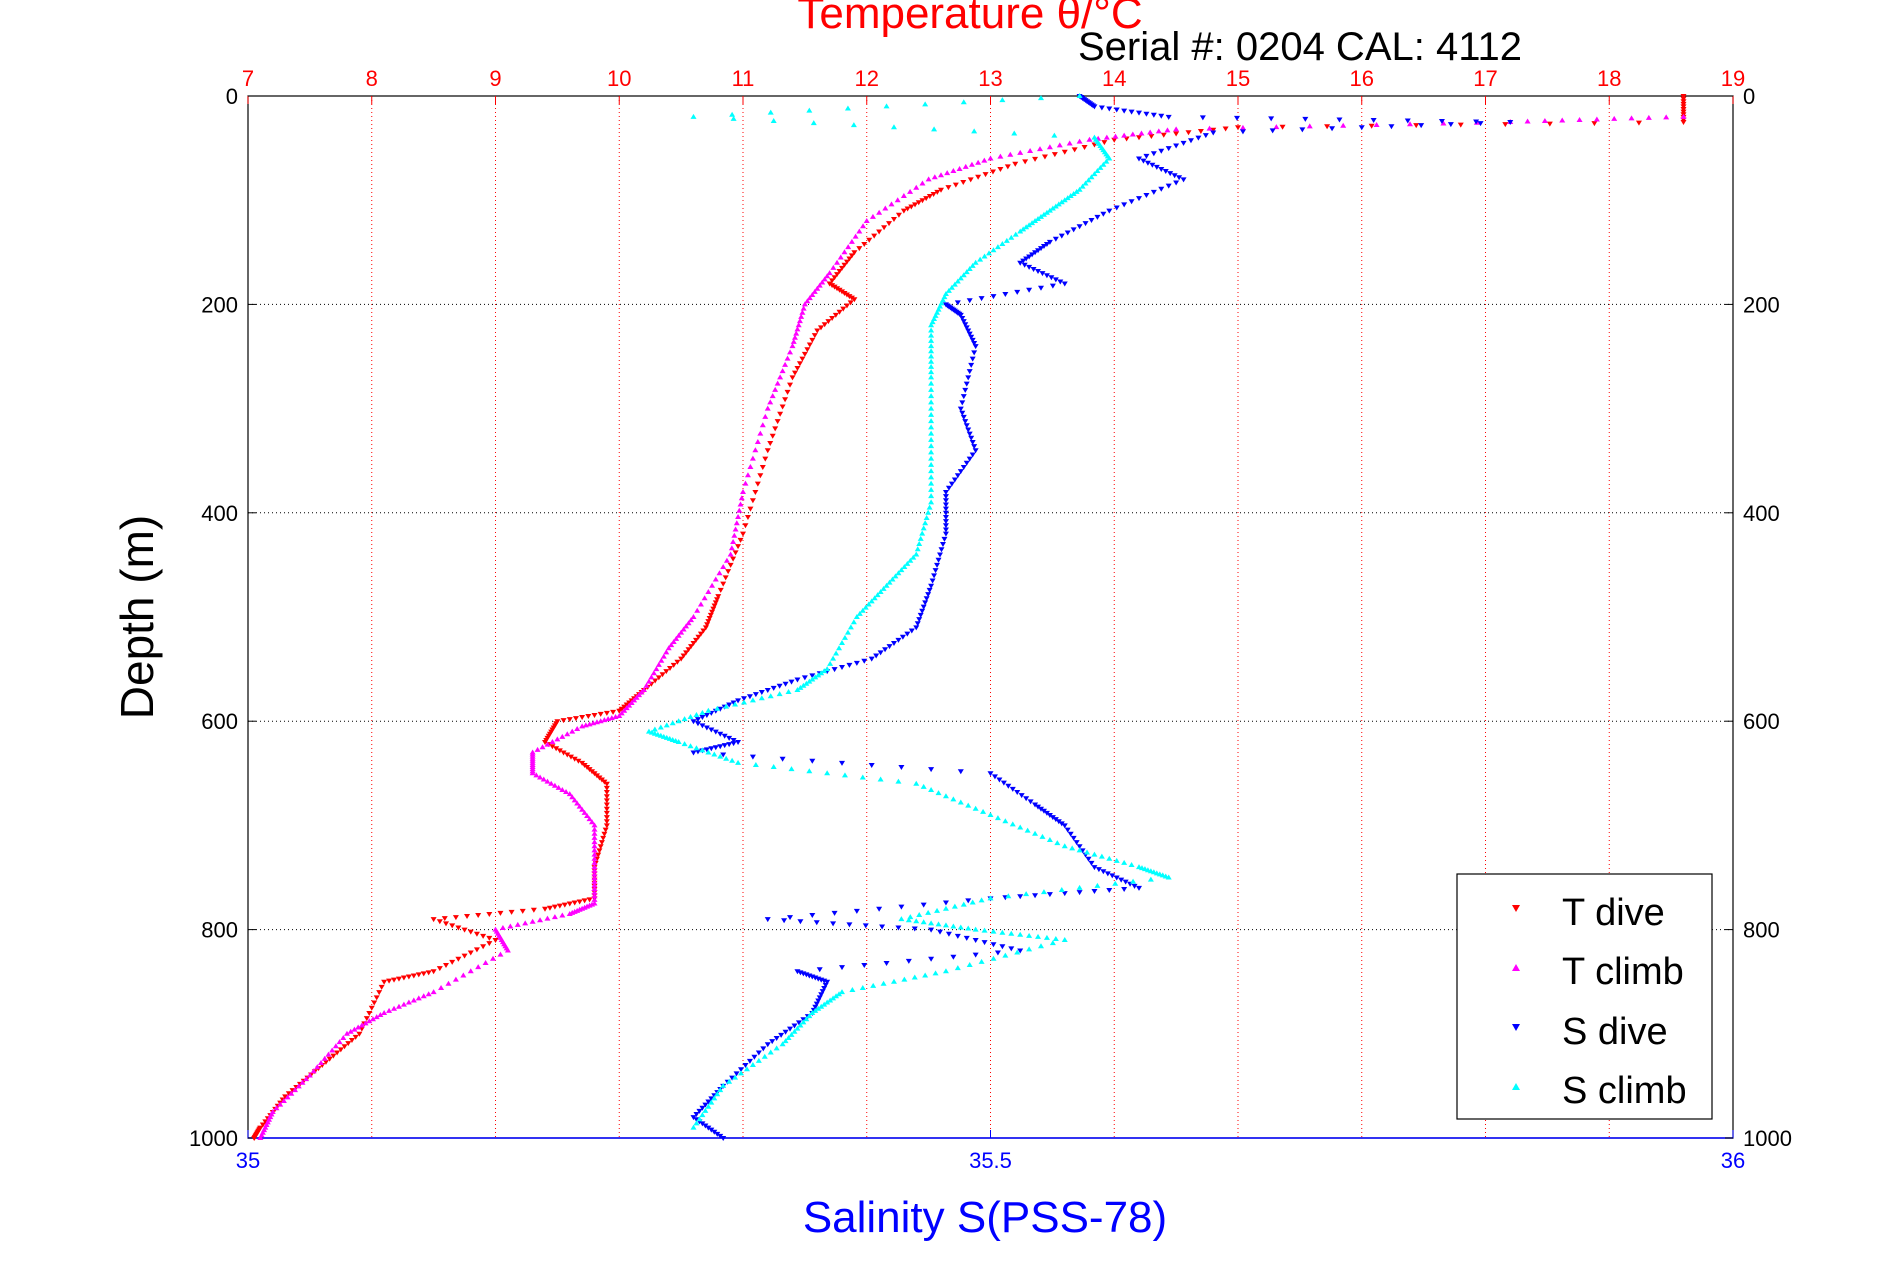  What do you see at coordinates (990, 1160) in the screenshot?
I see `bottom-tick-label: 35.5` at bounding box center [990, 1160].